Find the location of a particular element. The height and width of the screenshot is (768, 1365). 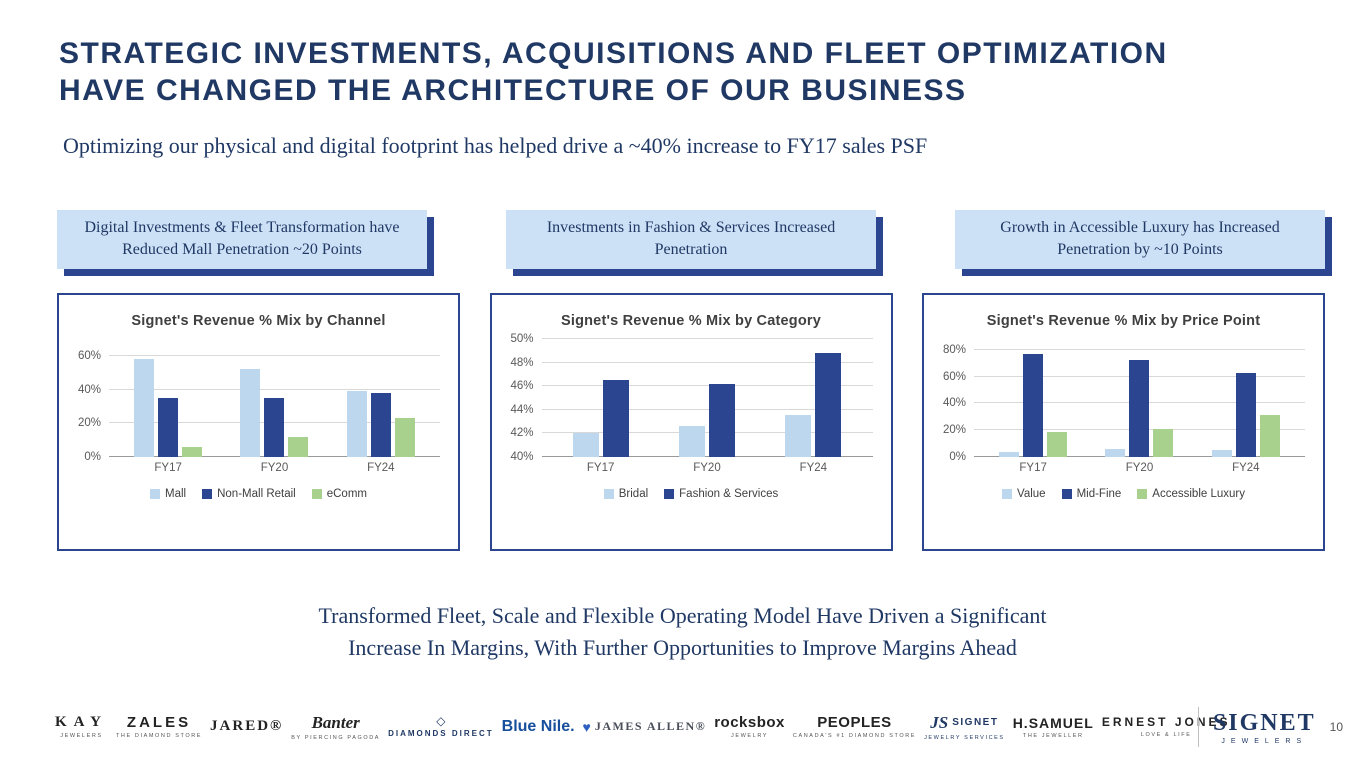

x-tick-label: FY20 is located at coordinates (1139, 468).